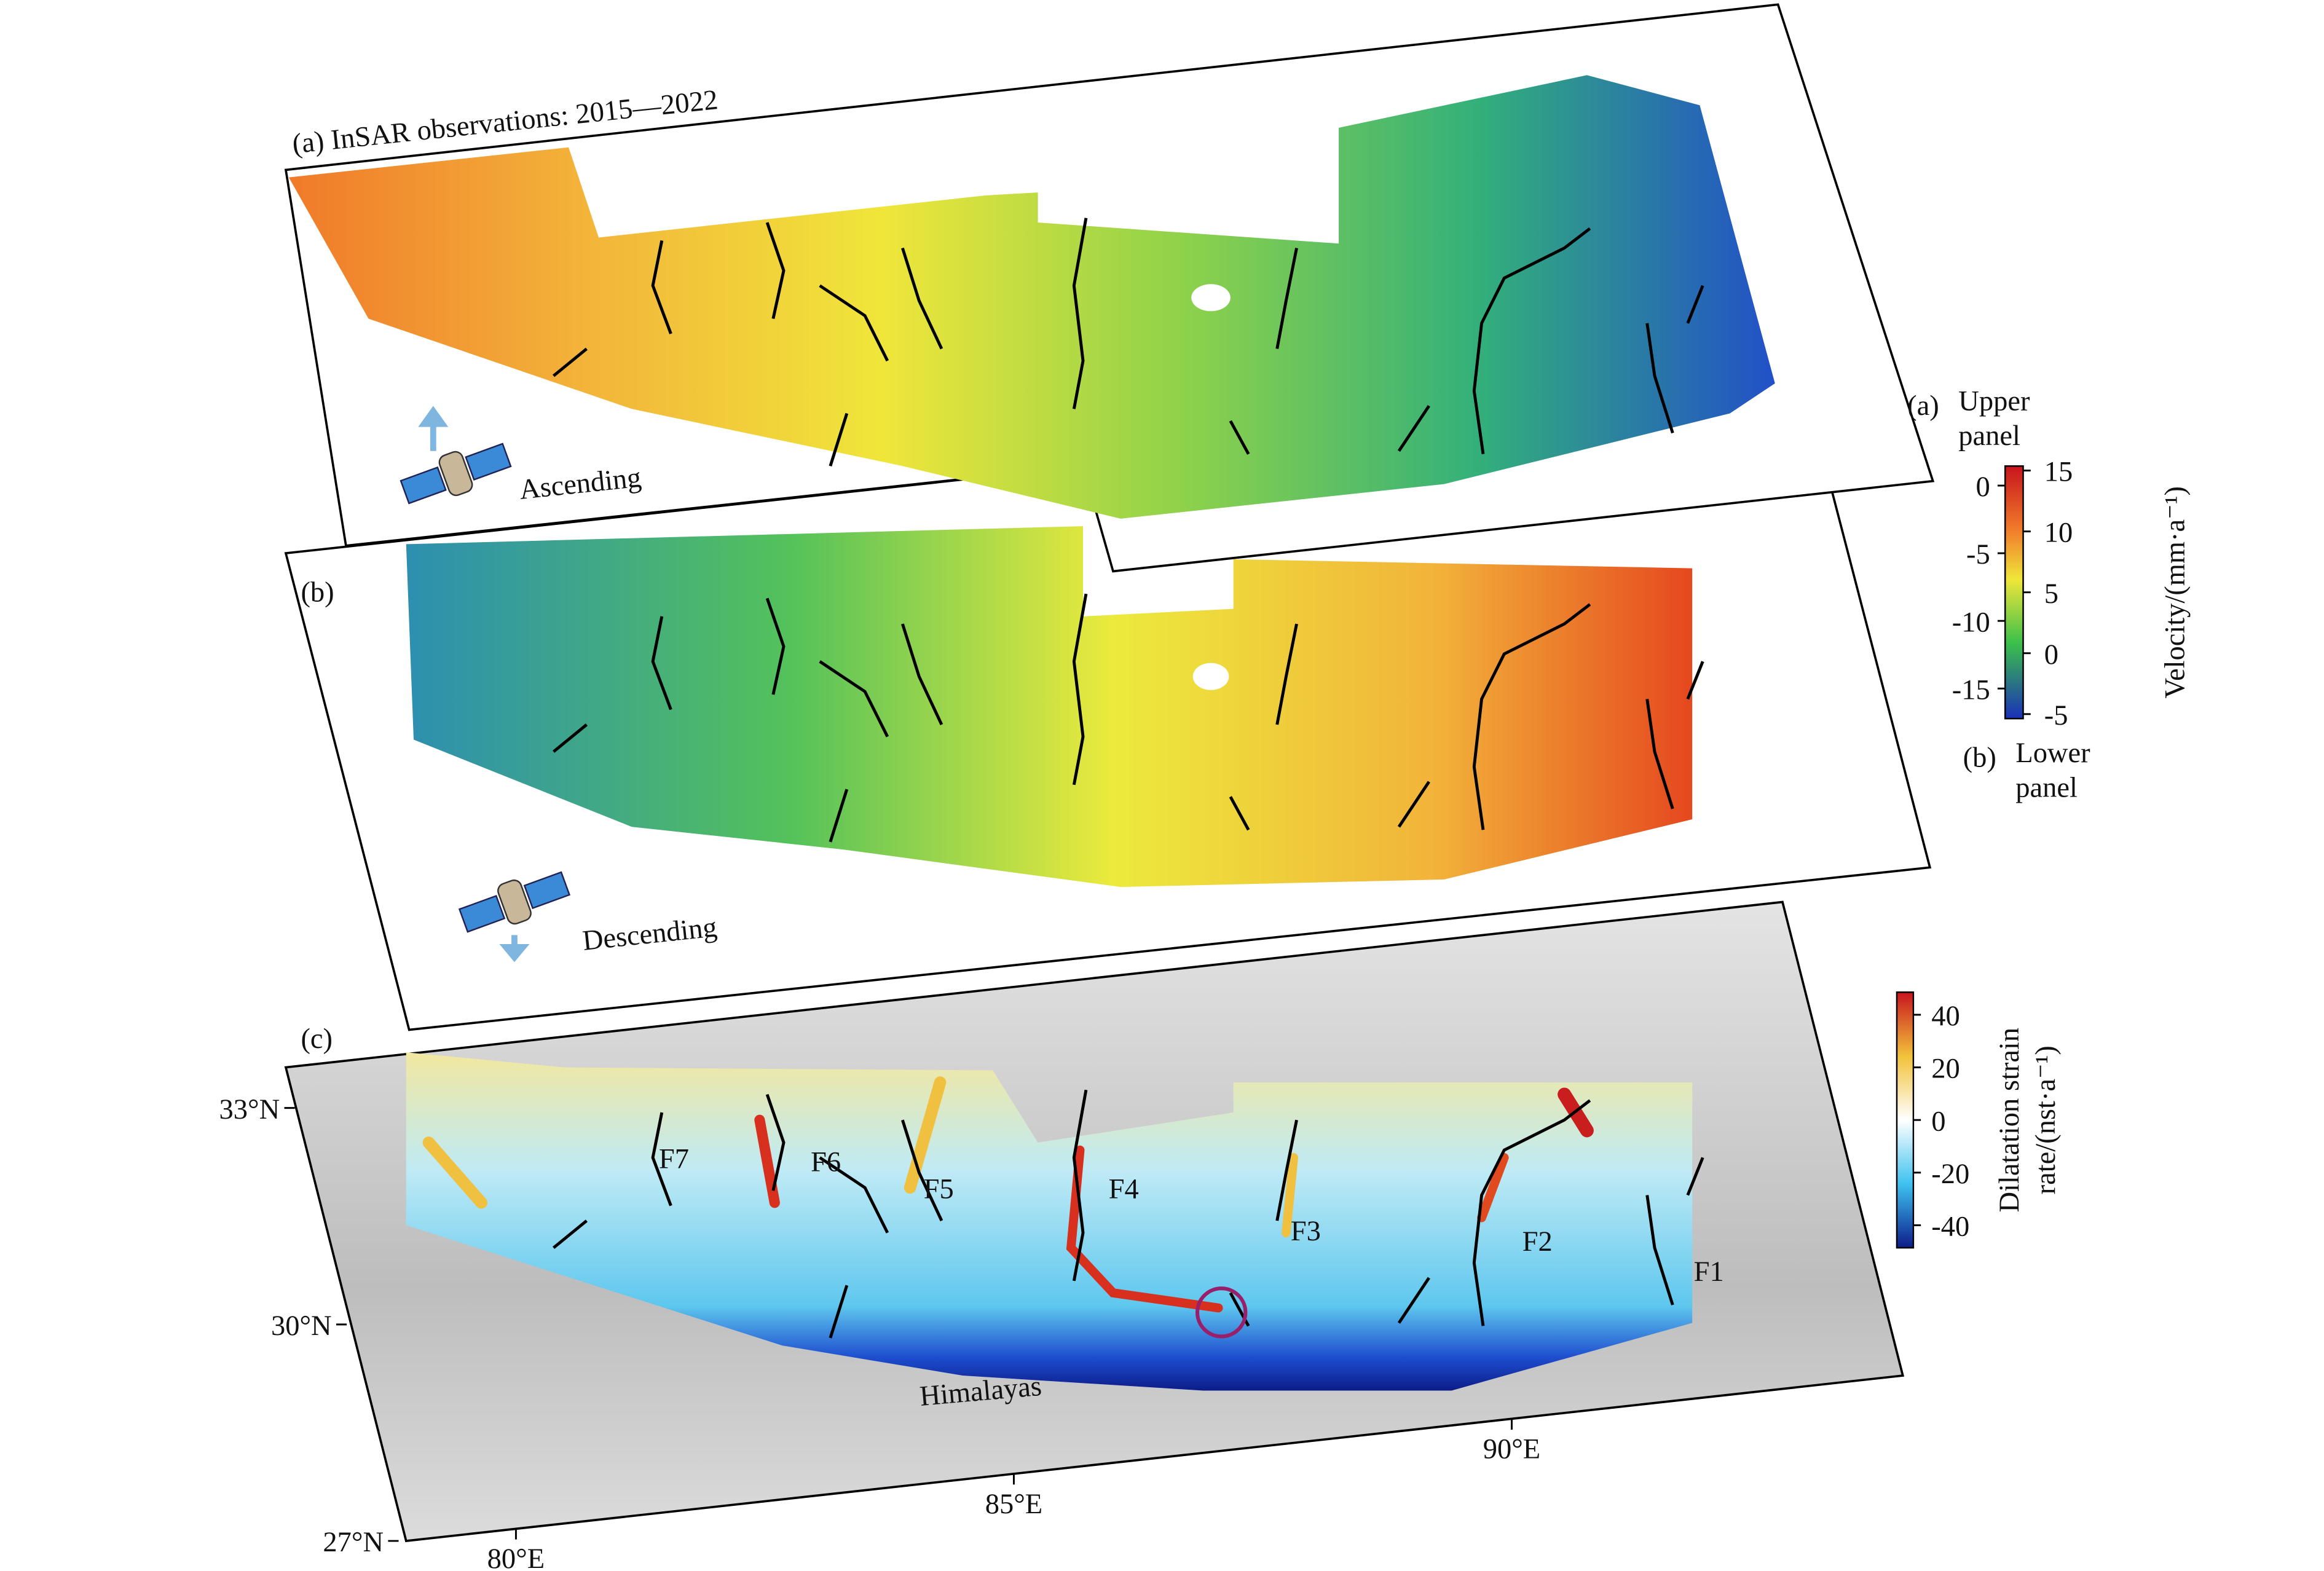  What do you see at coordinates (317, 593) in the screenshot?
I see `panel-label: (b)` at bounding box center [317, 593].